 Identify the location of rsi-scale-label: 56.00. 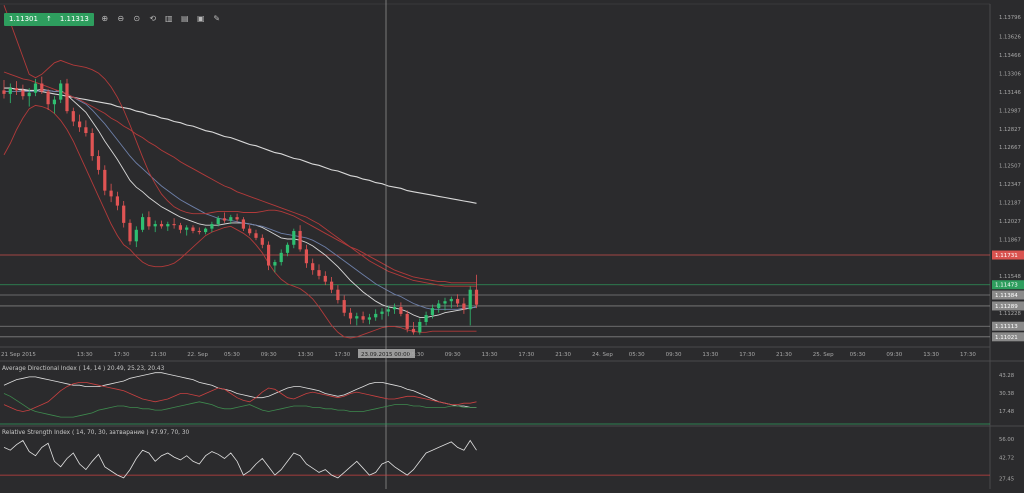
(1007, 440).